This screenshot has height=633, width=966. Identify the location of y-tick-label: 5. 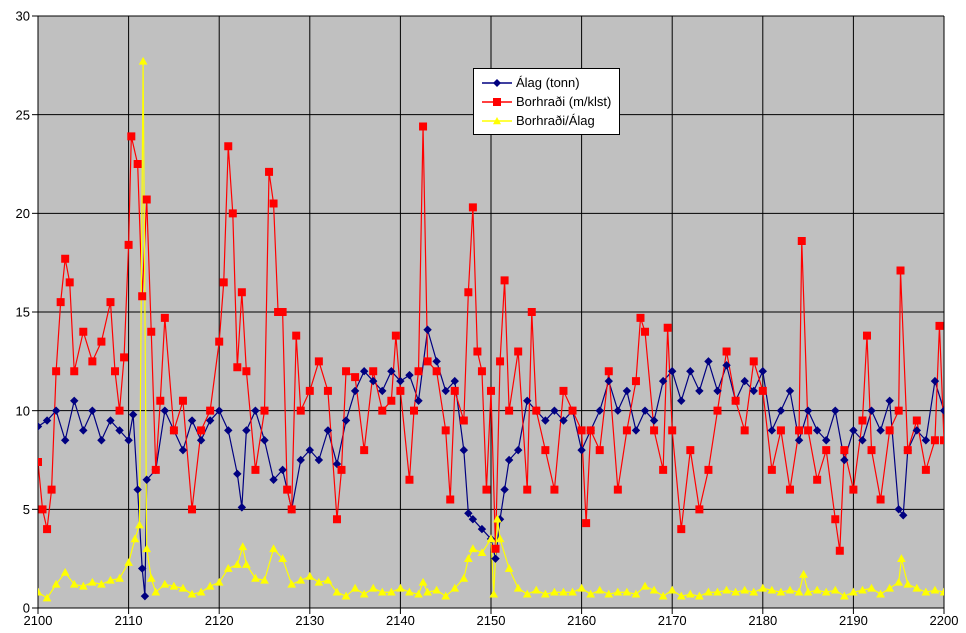
(26, 509).